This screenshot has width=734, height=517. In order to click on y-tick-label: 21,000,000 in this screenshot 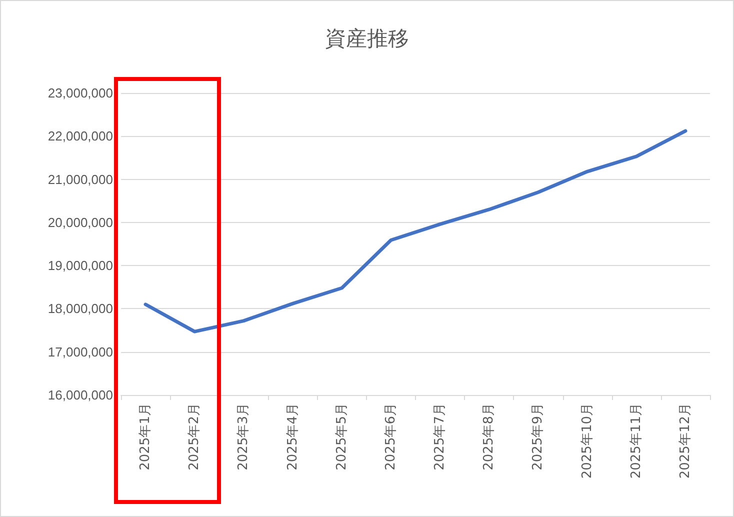, I will do `click(80, 179)`.